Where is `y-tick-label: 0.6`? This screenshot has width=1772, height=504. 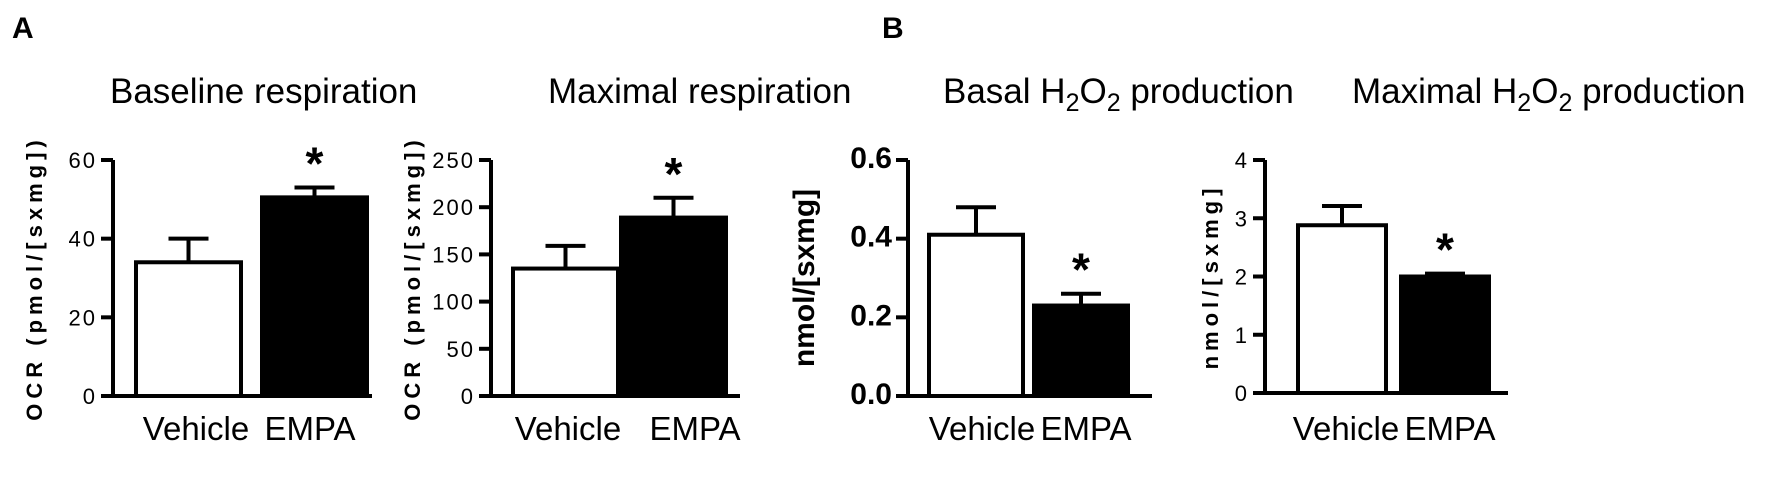 y-tick-label: 0.6 is located at coordinates (871, 158).